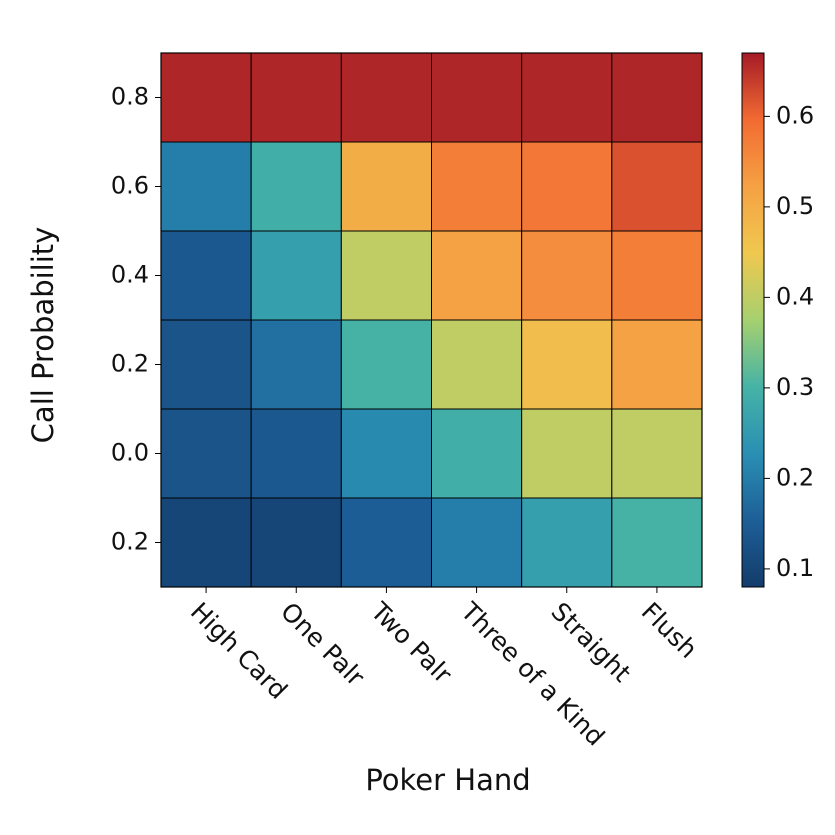  What do you see at coordinates (753, 320) in the screenshot?
I see `colorbar` at bounding box center [753, 320].